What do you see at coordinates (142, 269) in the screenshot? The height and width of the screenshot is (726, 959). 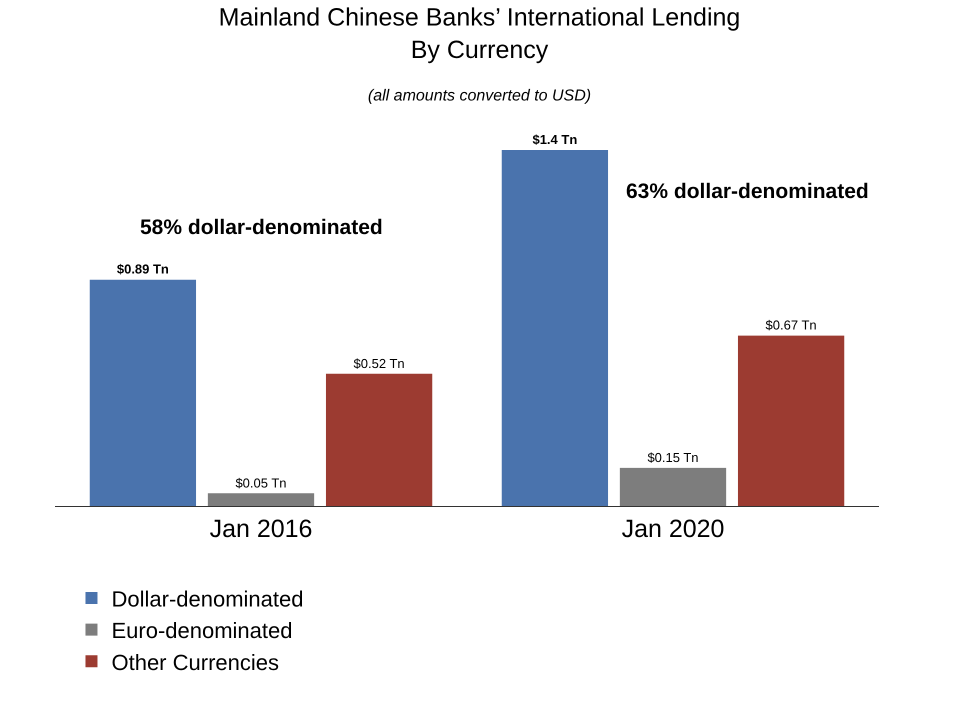 I see `data-label: $0.89 Tn` at bounding box center [142, 269].